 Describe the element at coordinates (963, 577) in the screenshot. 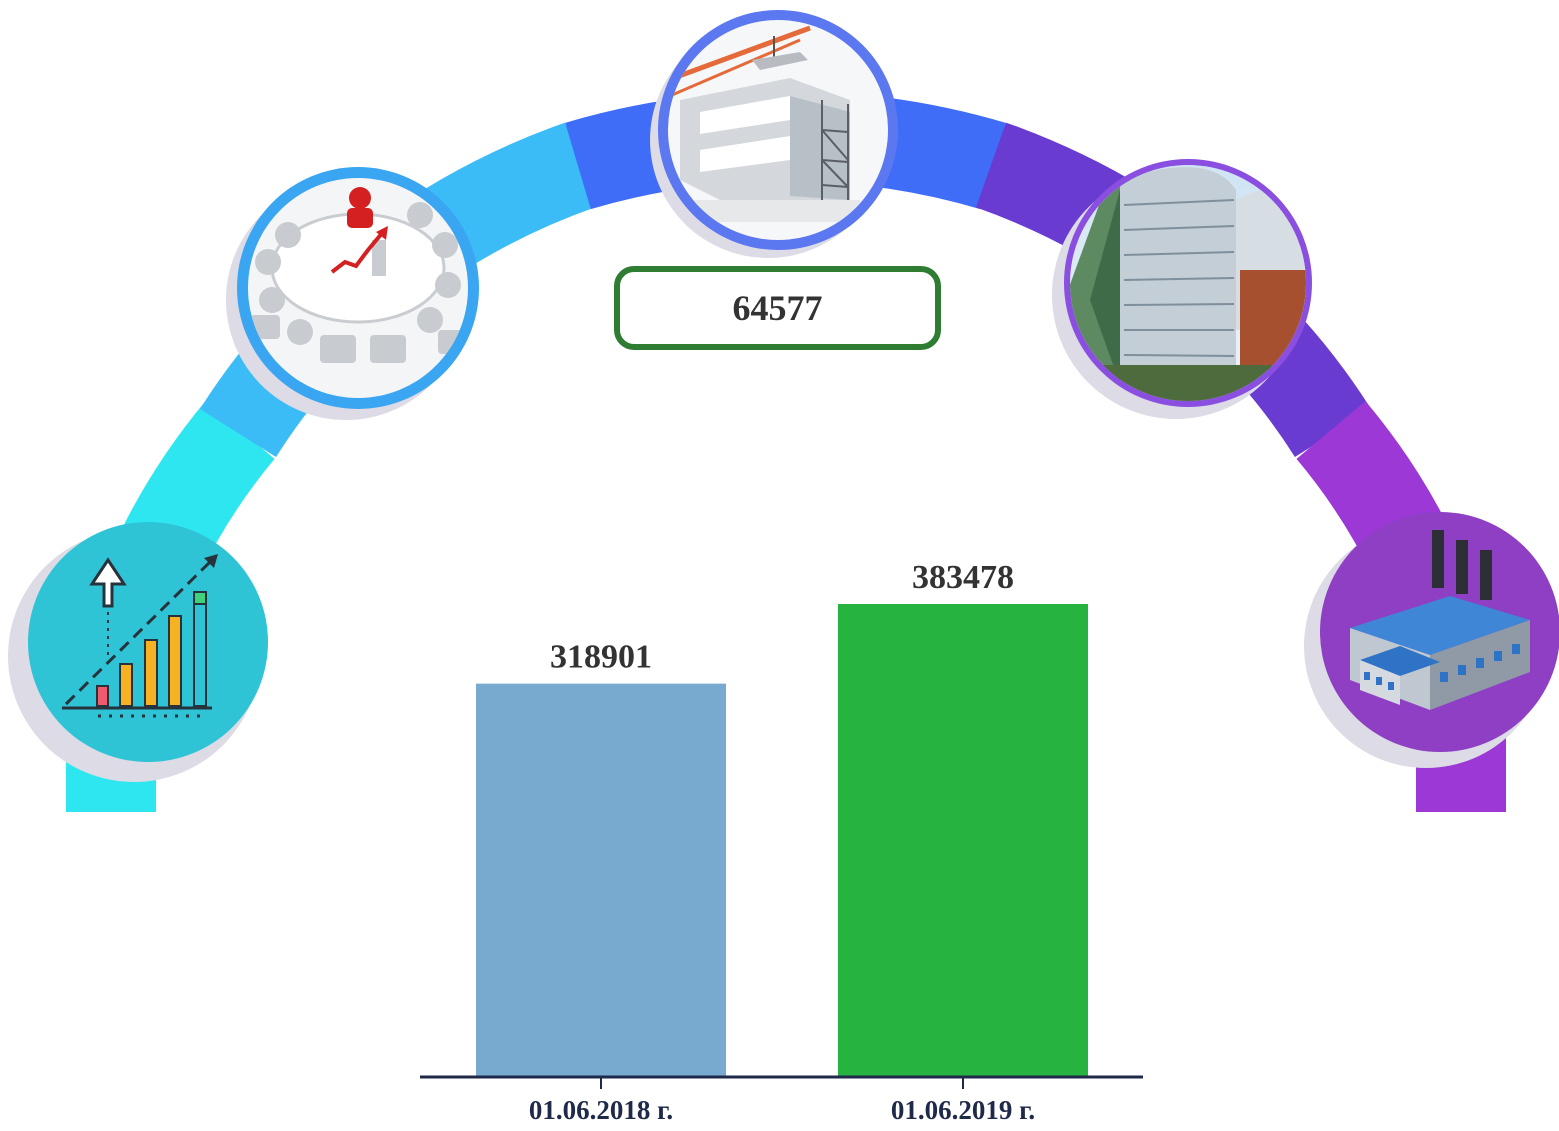

I see `bar-value-label: 383478` at that location.